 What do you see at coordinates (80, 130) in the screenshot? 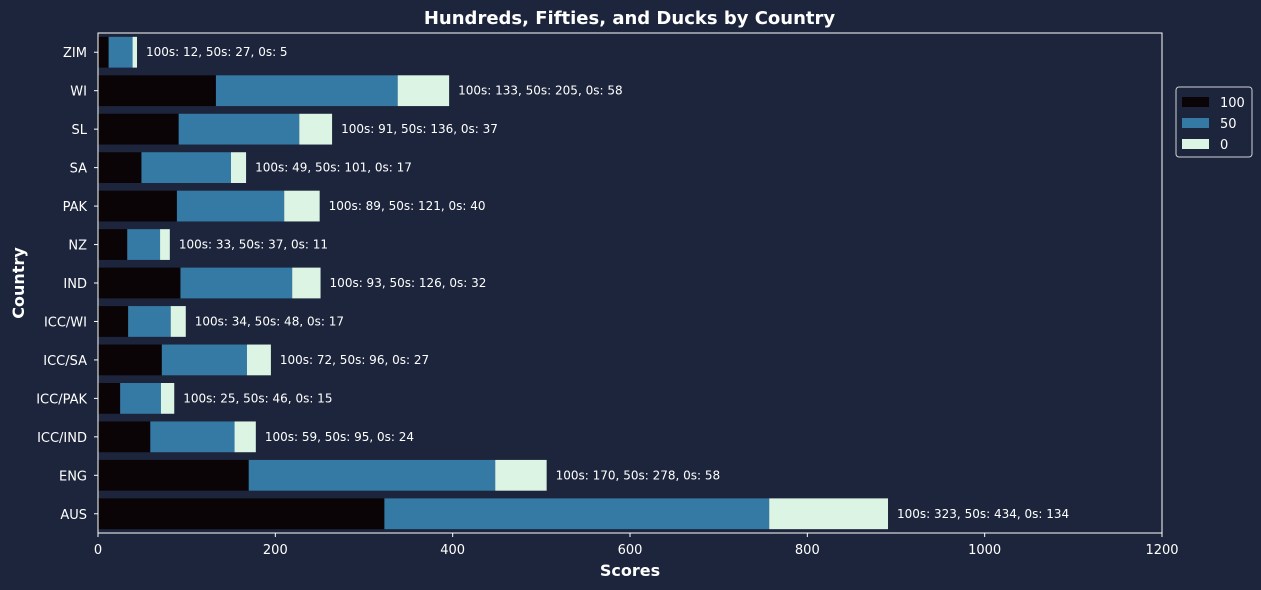
I see `y-tick-label: SL` at bounding box center [80, 130].